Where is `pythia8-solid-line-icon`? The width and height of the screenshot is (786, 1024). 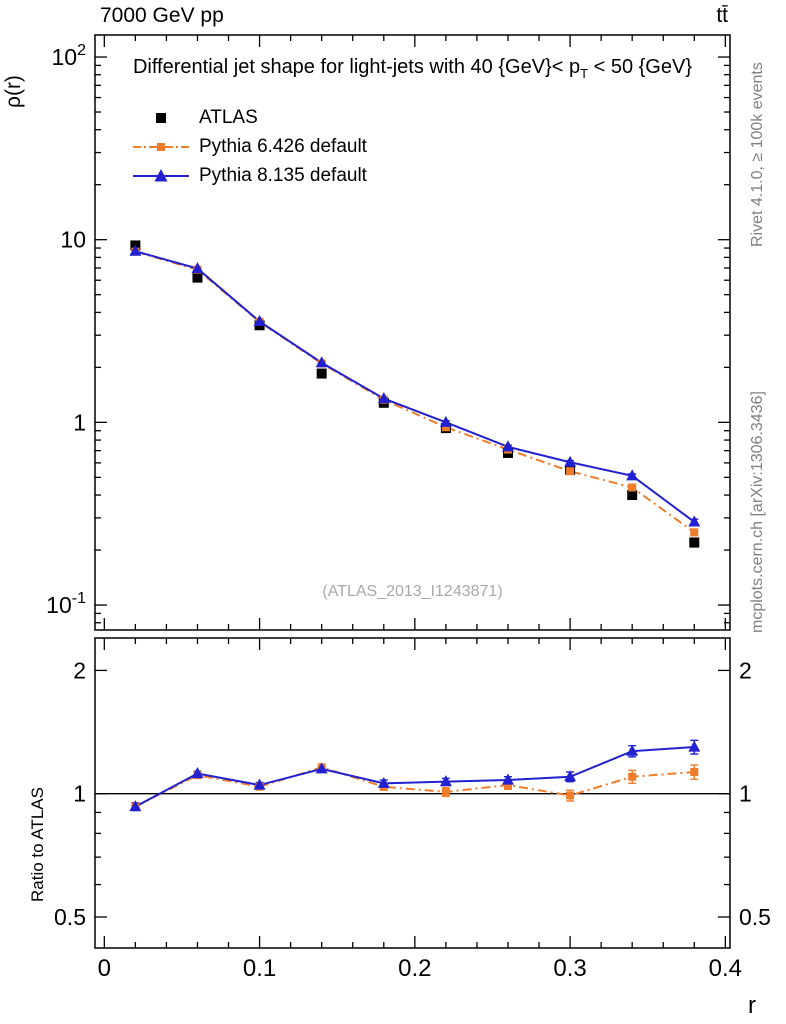 pythia8-solid-line-icon is located at coordinates (161, 174).